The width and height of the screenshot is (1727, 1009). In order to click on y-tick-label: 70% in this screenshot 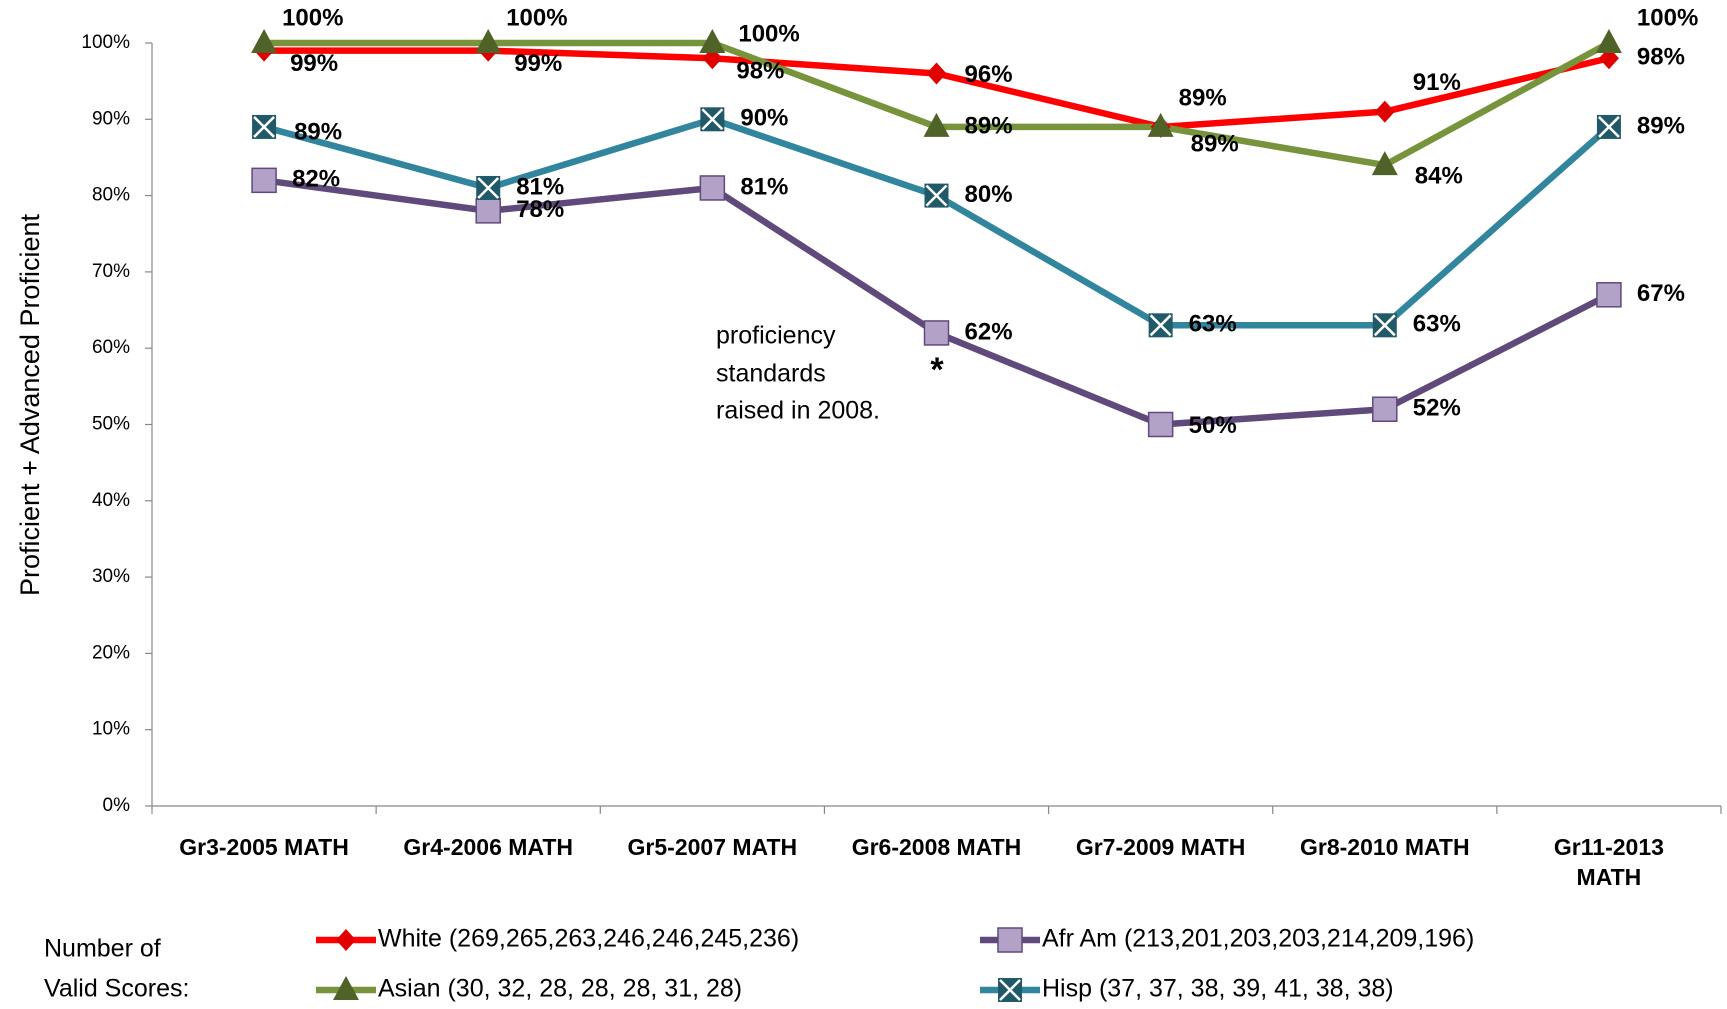, I will do `click(111, 271)`.